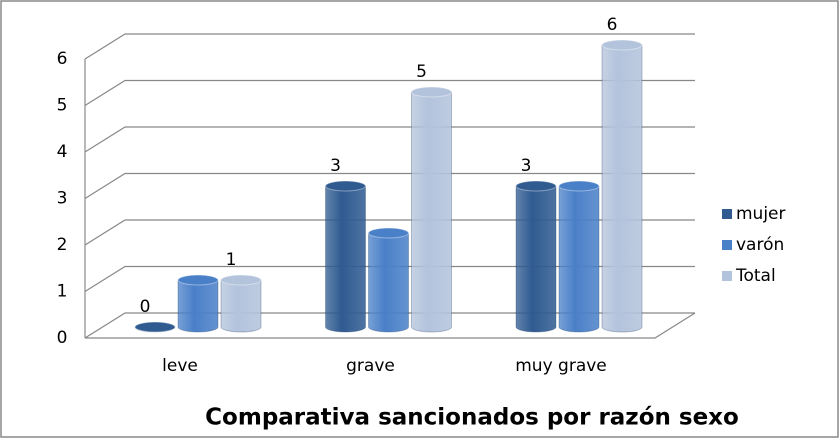 The height and width of the screenshot is (443, 840). What do you see at coordinates (62, 292) in the screenshot?
I see `y-tick-label: 1` at bounding box center [62, 292].